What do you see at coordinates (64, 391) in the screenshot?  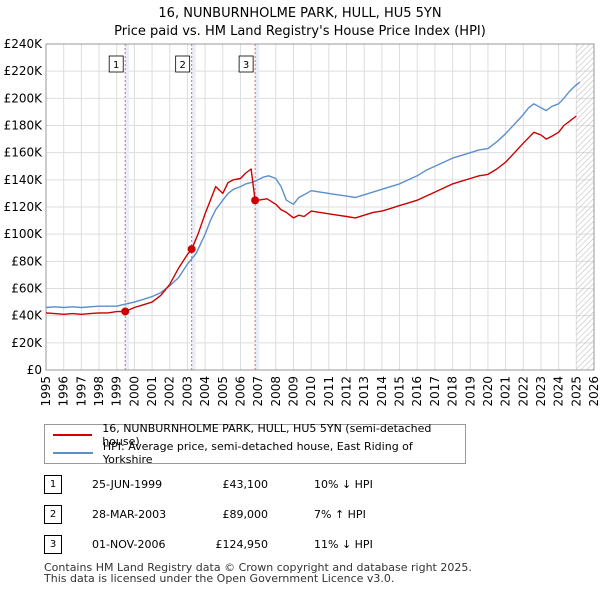 I see `x-tick-label: 1996` at bounding box center [64, 391].